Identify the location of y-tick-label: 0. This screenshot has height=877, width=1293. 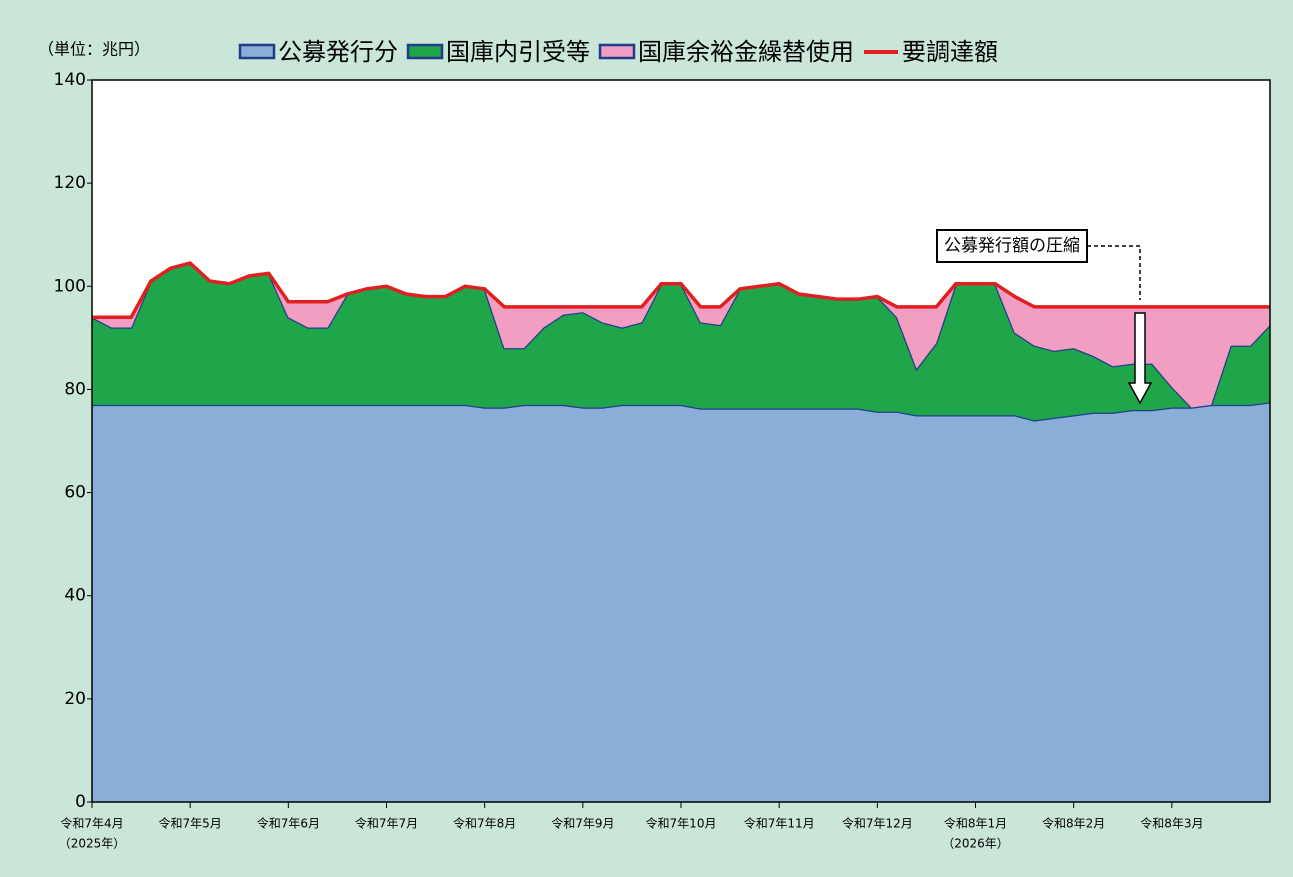
(80, 802).